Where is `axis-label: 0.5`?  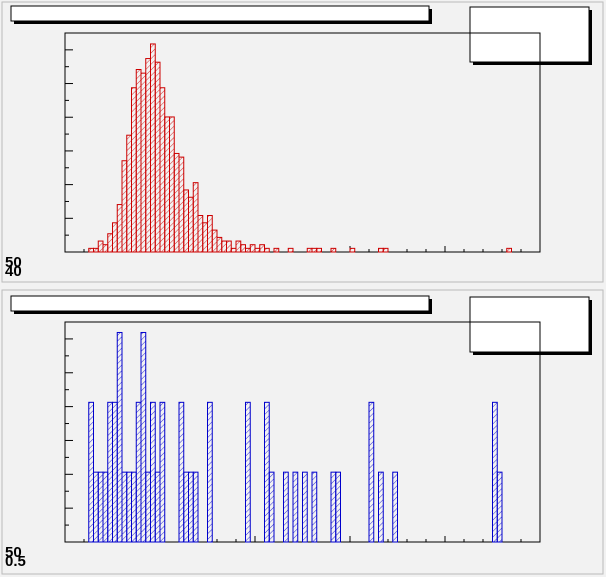 axis-label: 0.5 is located at coordinates (15, 561).